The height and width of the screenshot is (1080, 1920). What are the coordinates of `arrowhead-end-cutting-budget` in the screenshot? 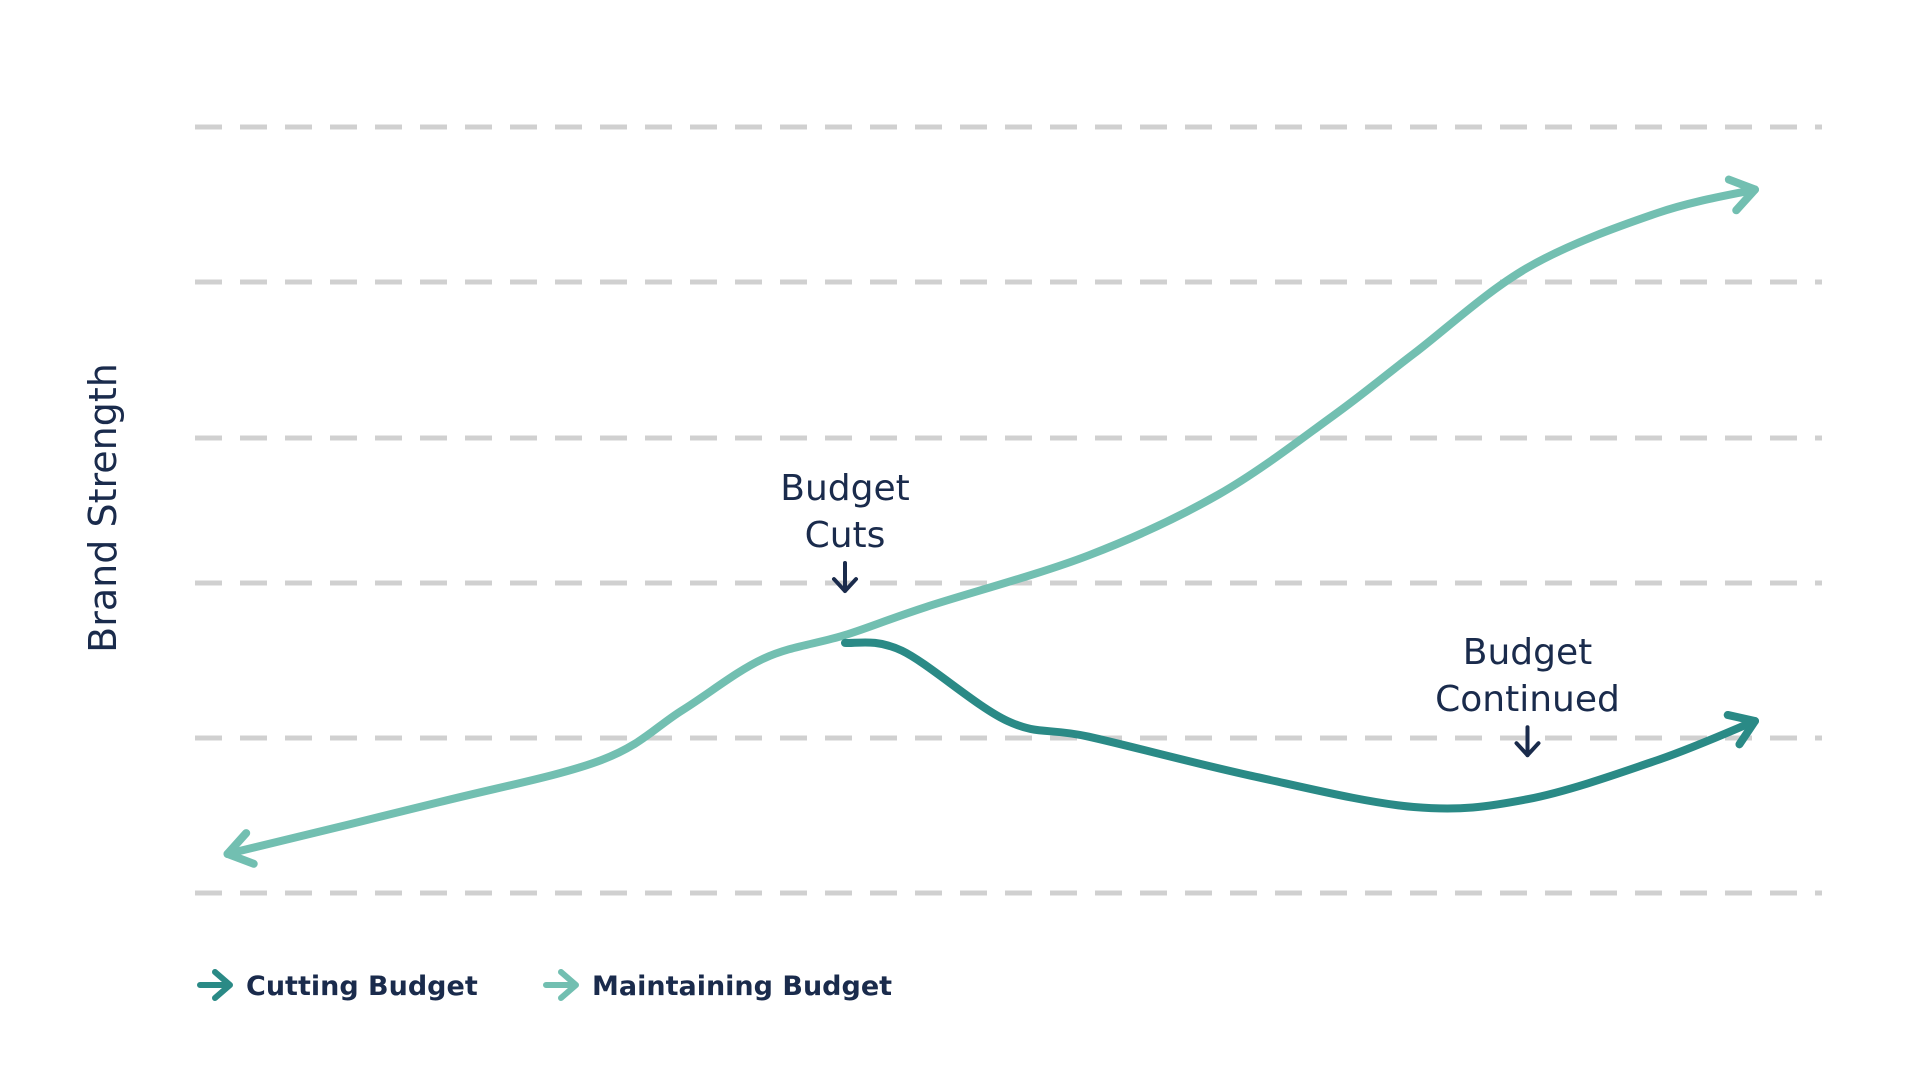 It's located at (1741, 729).